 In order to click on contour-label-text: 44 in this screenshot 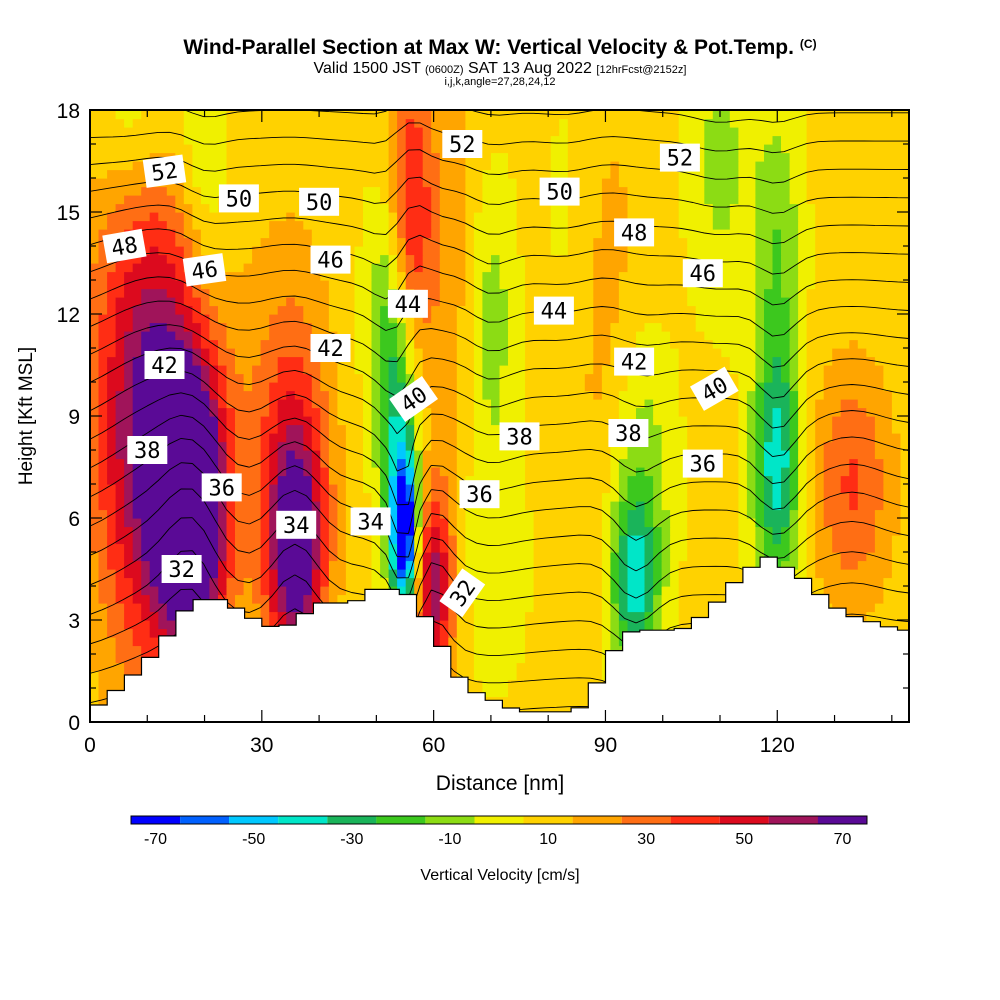, I will do `click(554, 312)`.